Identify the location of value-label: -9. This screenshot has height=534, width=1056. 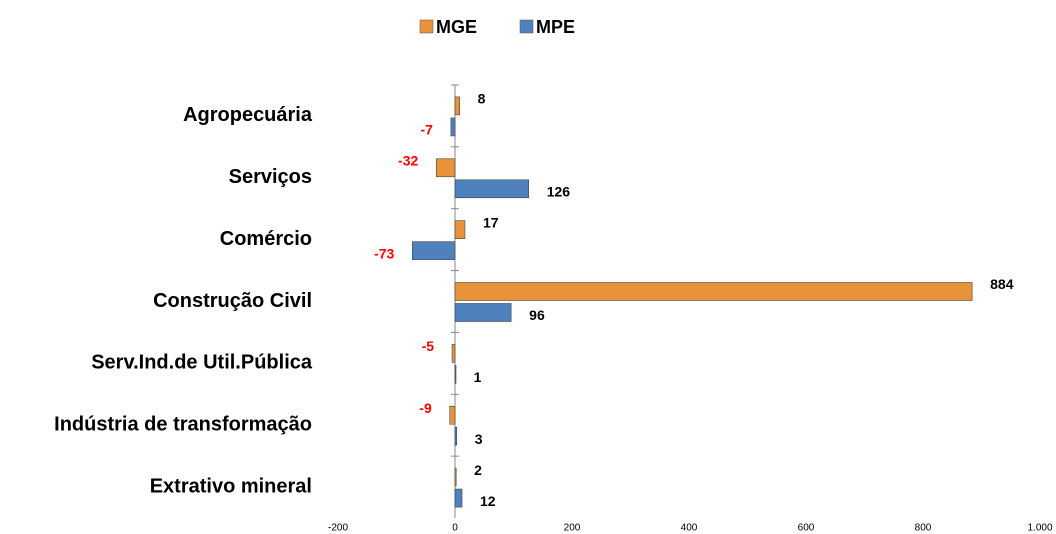
(425, 408).